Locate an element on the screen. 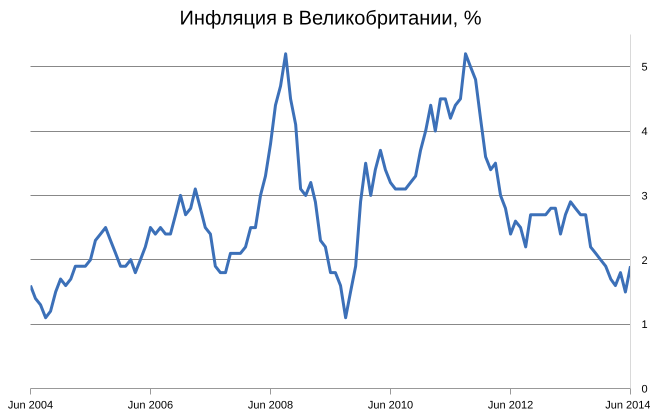 This screenshot has height=414, width=650. y-tick-label: 2 is located at coordinates (645, 260).